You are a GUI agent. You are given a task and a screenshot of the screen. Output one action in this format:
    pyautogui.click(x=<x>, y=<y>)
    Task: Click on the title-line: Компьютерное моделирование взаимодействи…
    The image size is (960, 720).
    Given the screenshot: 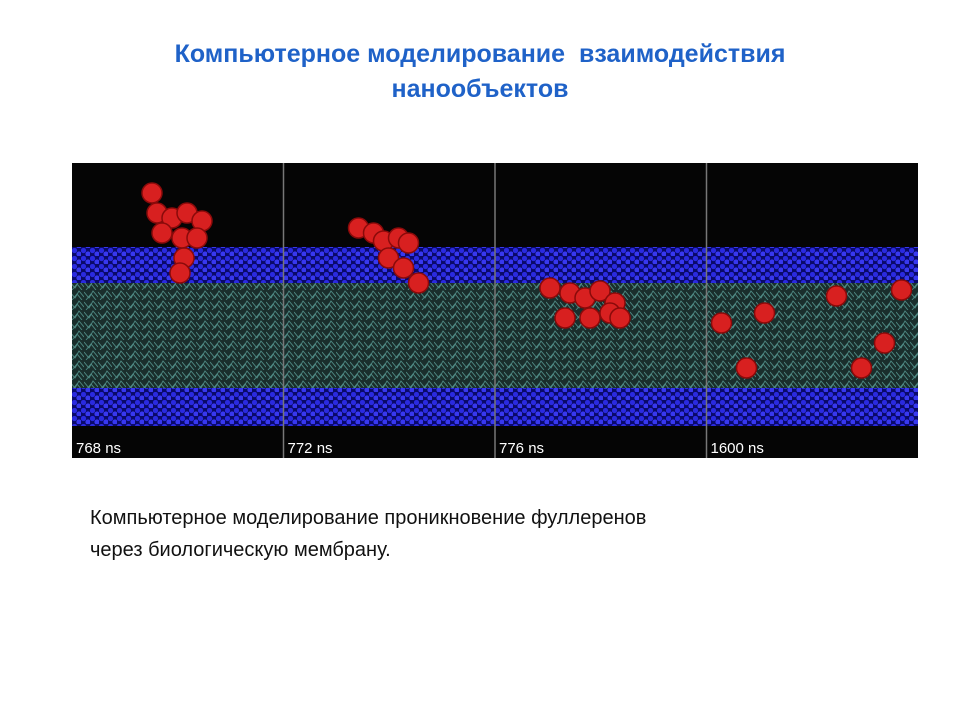 What is the action you would take?
    pyautogui.click(x=480, y=54)
    